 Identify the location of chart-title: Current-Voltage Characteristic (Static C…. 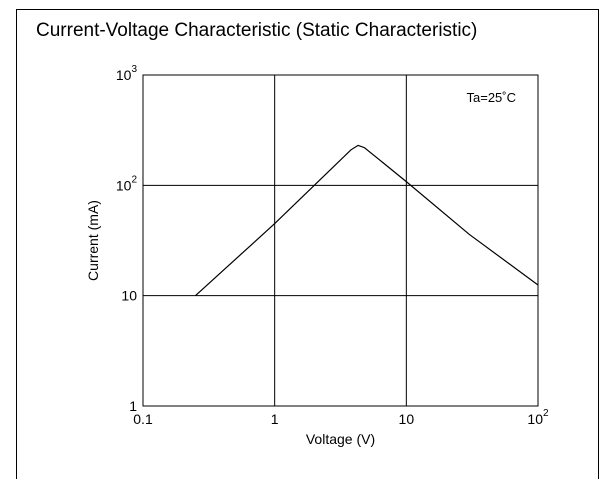
(257, 30).